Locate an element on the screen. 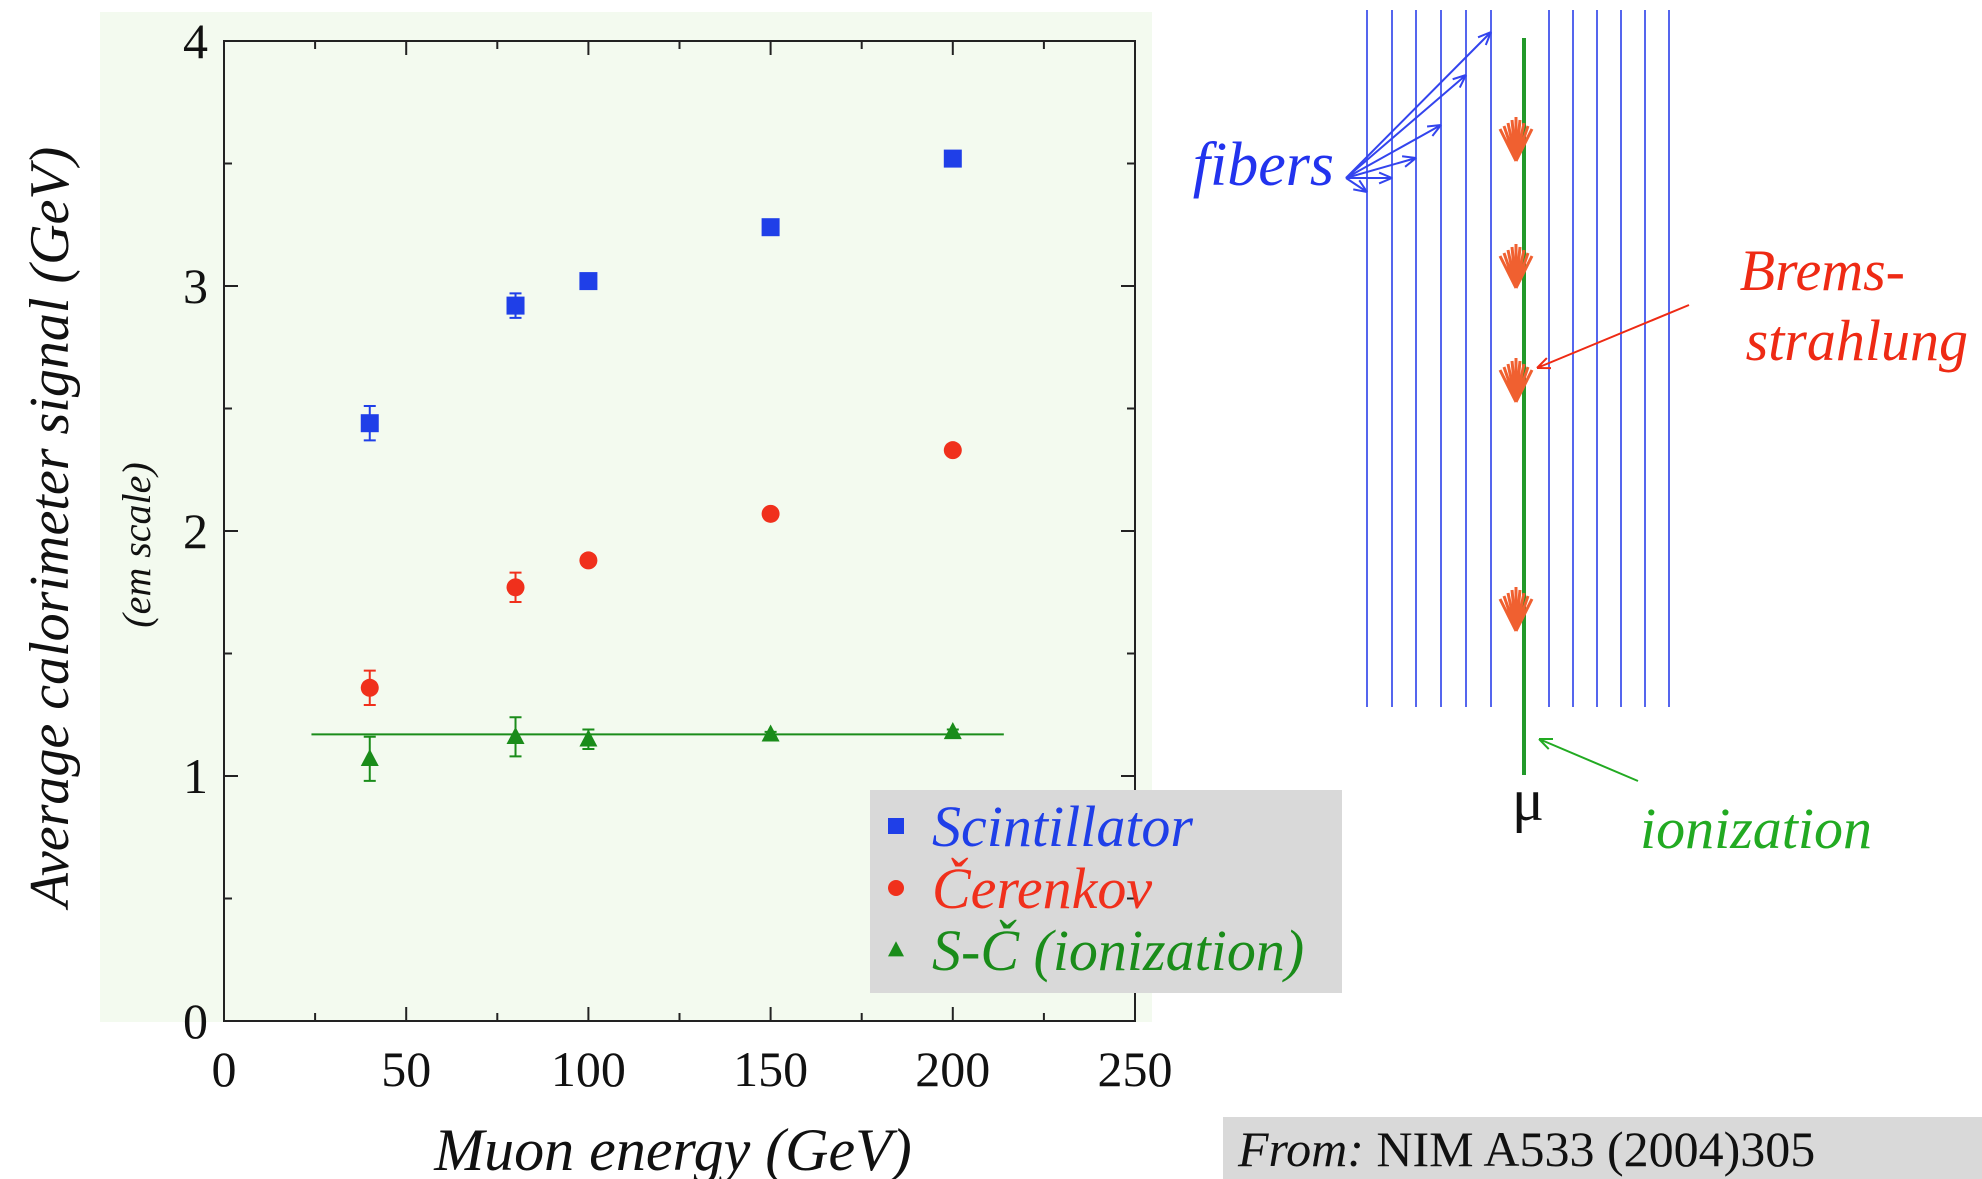 This screenshot has height=1179, width=1982. source-text: NIM A533 (2004)305 is located at coordinates (1595, 1149).